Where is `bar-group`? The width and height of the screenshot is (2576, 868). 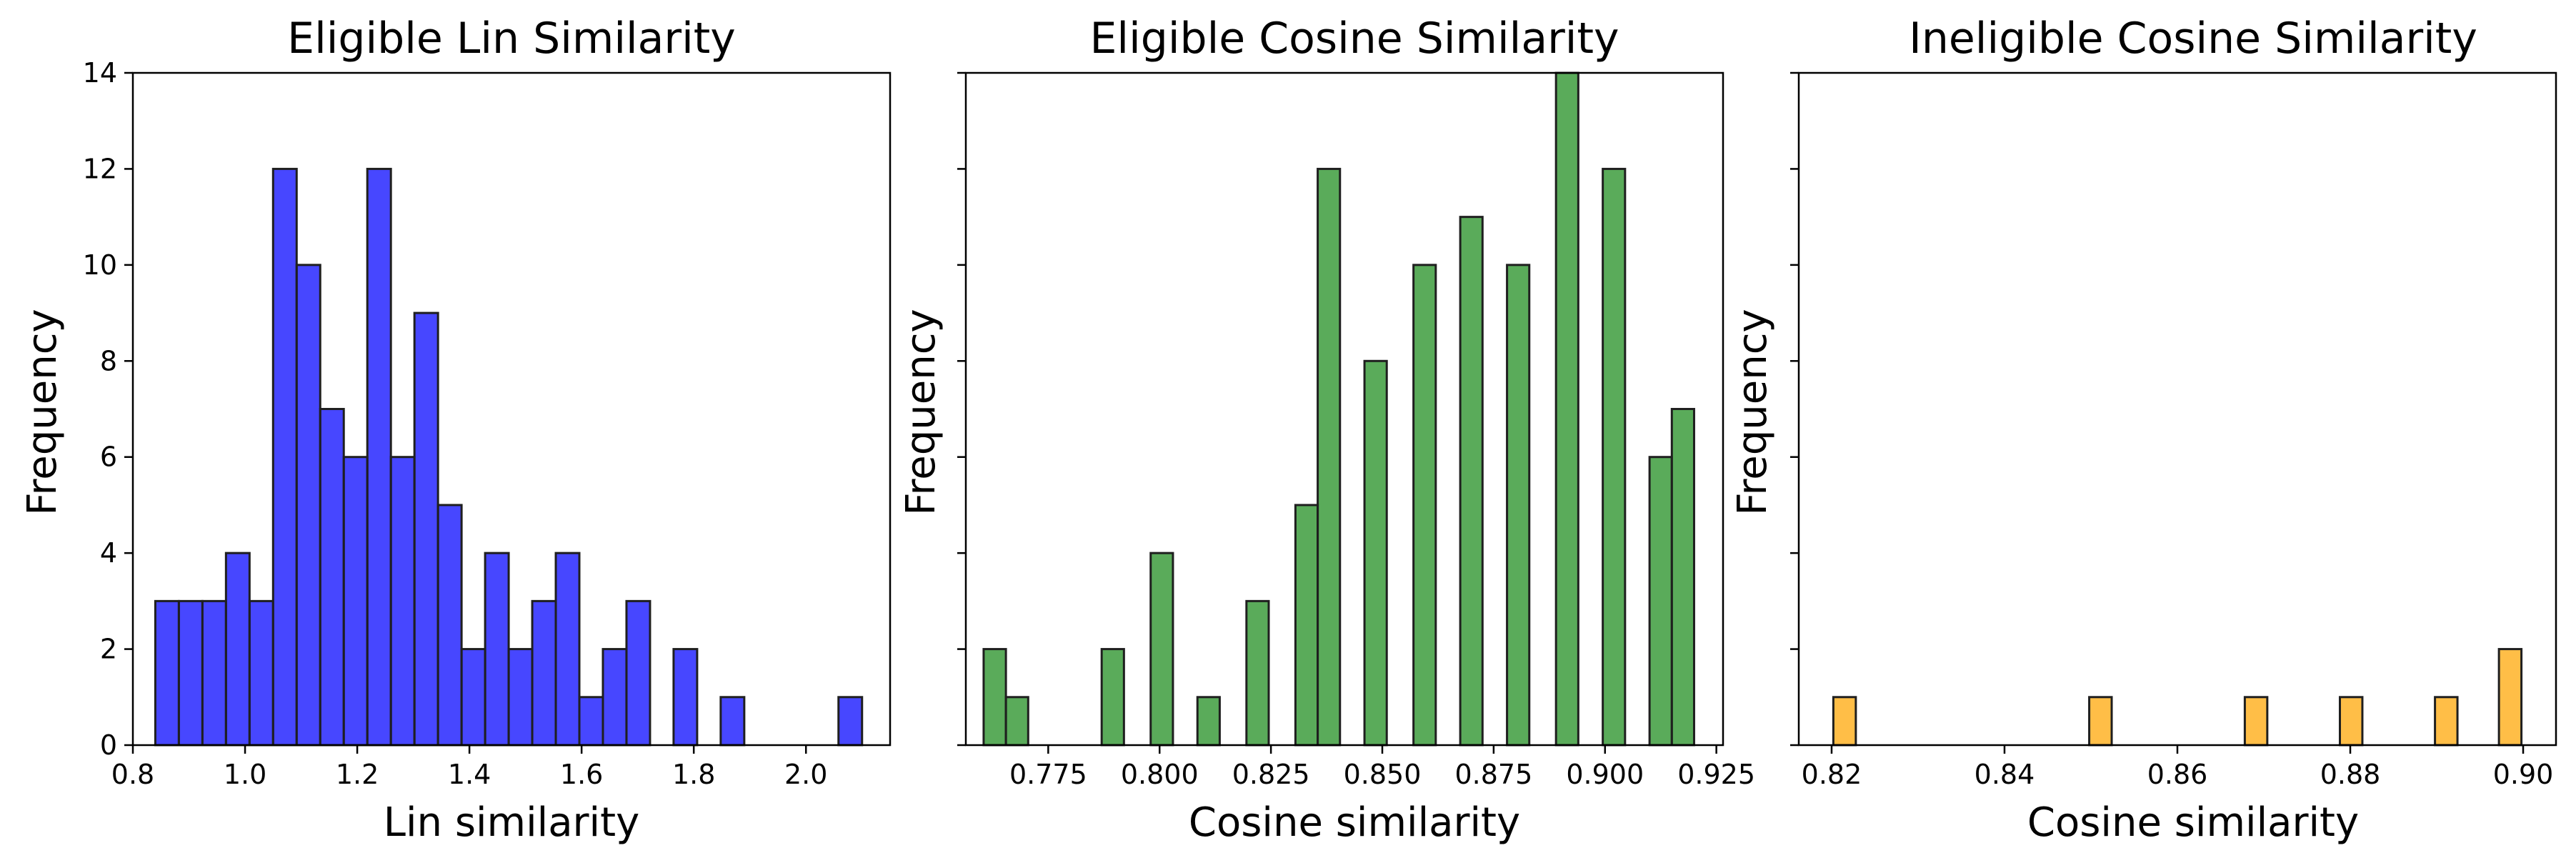
bar-group is located at coordinates (2178, 697).